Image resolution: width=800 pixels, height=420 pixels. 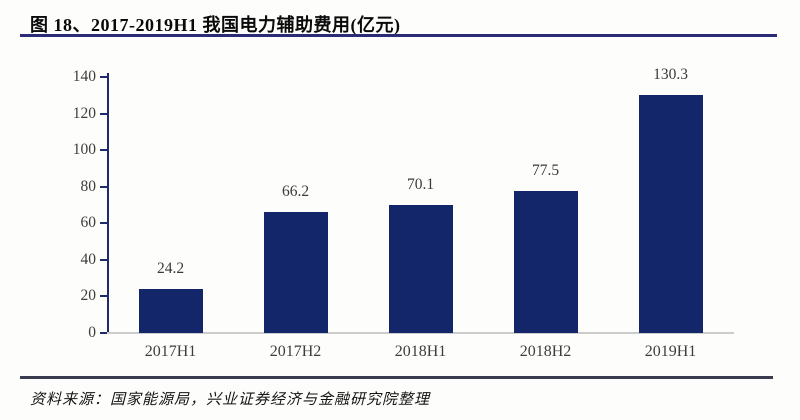 I want to click on x-axis-category-label: 2017H2, so click(x=295, y=351).